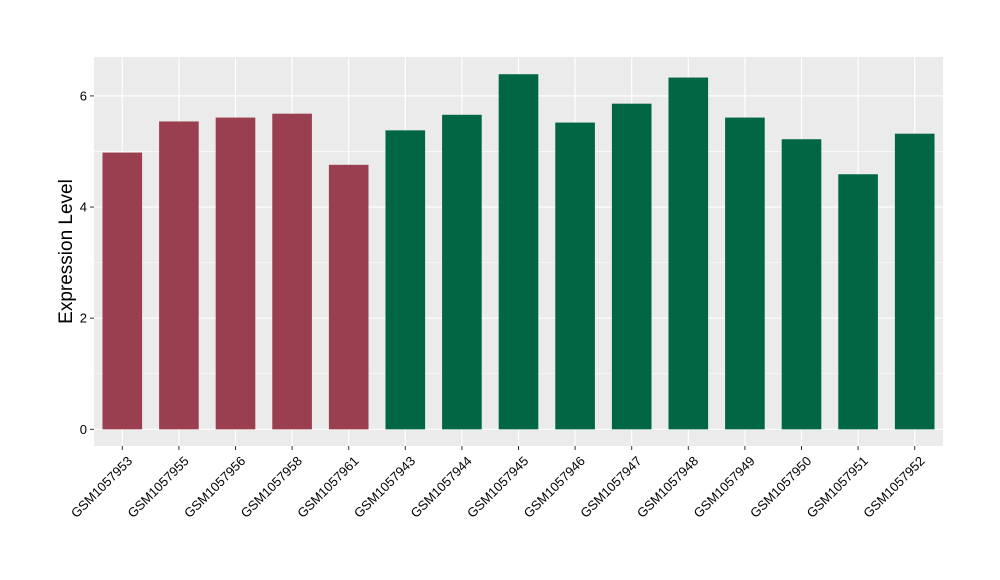  I want to click on bar-GSM1057945, so click(518, 252).